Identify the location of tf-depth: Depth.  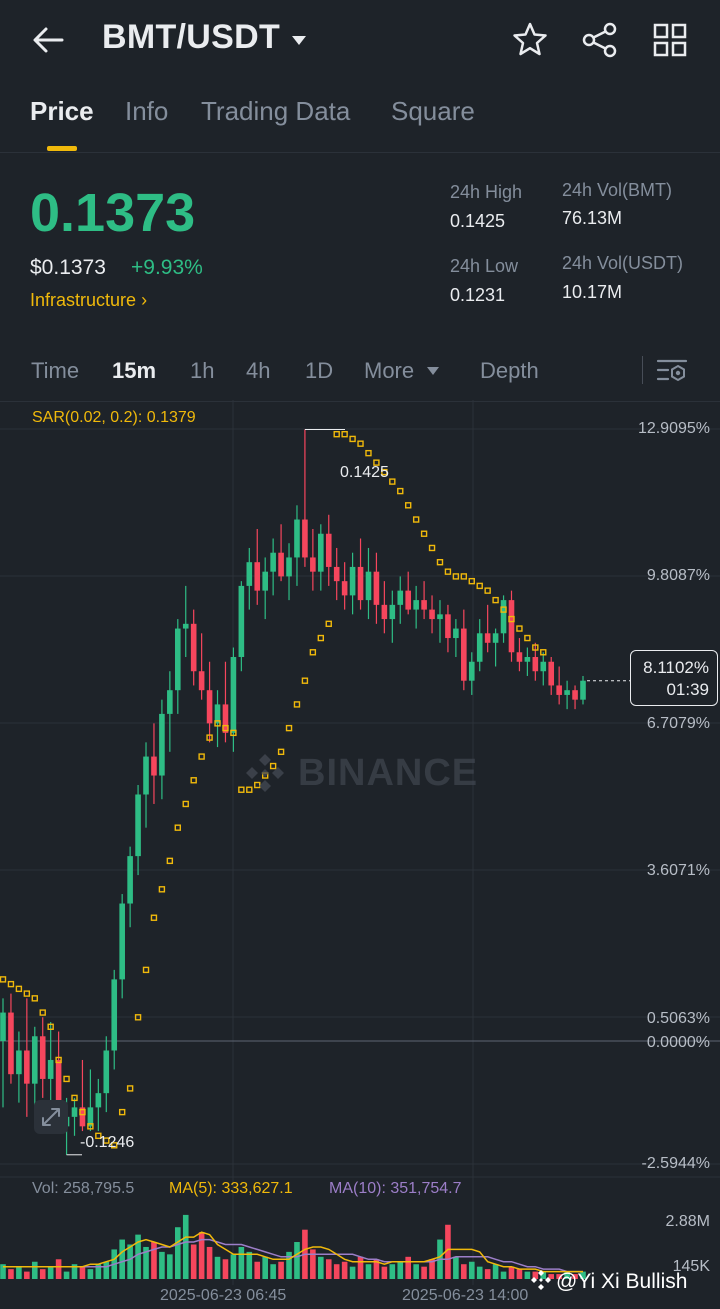
(509, 370).